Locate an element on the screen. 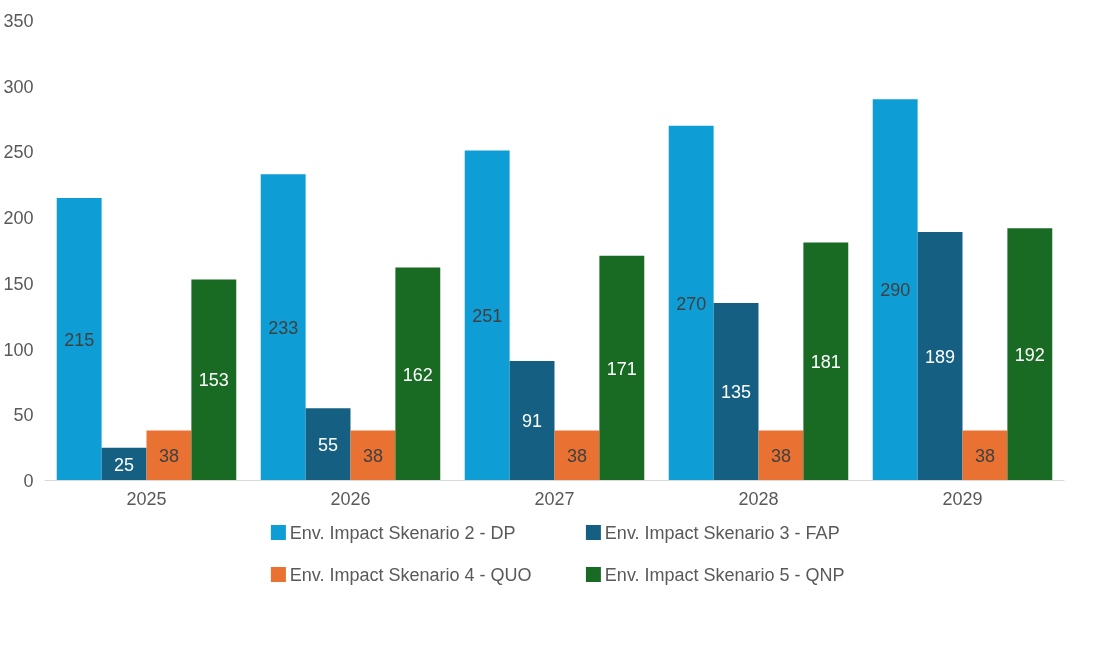  data-label: 270 is located at coordinates (691, 303).